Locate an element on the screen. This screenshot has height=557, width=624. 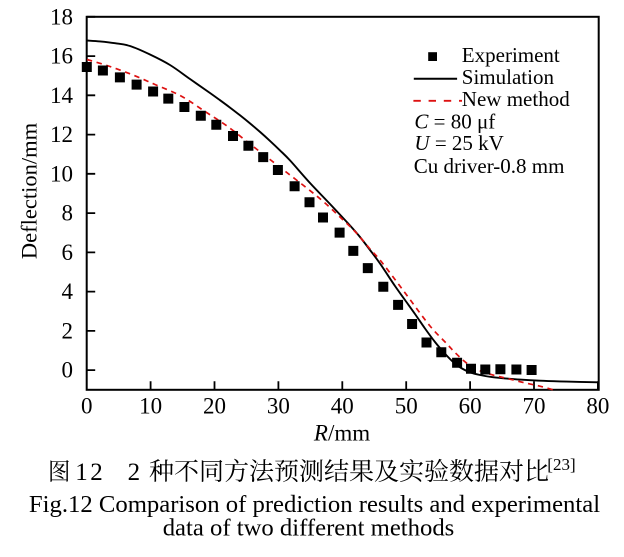
svg-text: 16 is located at coordinates (61, 56).